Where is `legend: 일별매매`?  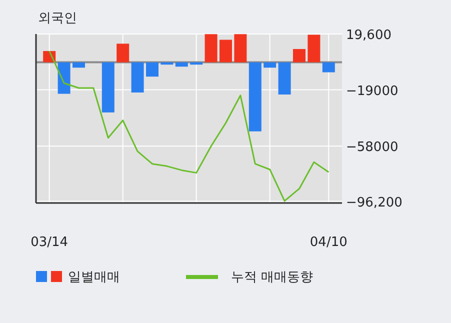
legend: 일별매매 is located at coordinates (94, 277).